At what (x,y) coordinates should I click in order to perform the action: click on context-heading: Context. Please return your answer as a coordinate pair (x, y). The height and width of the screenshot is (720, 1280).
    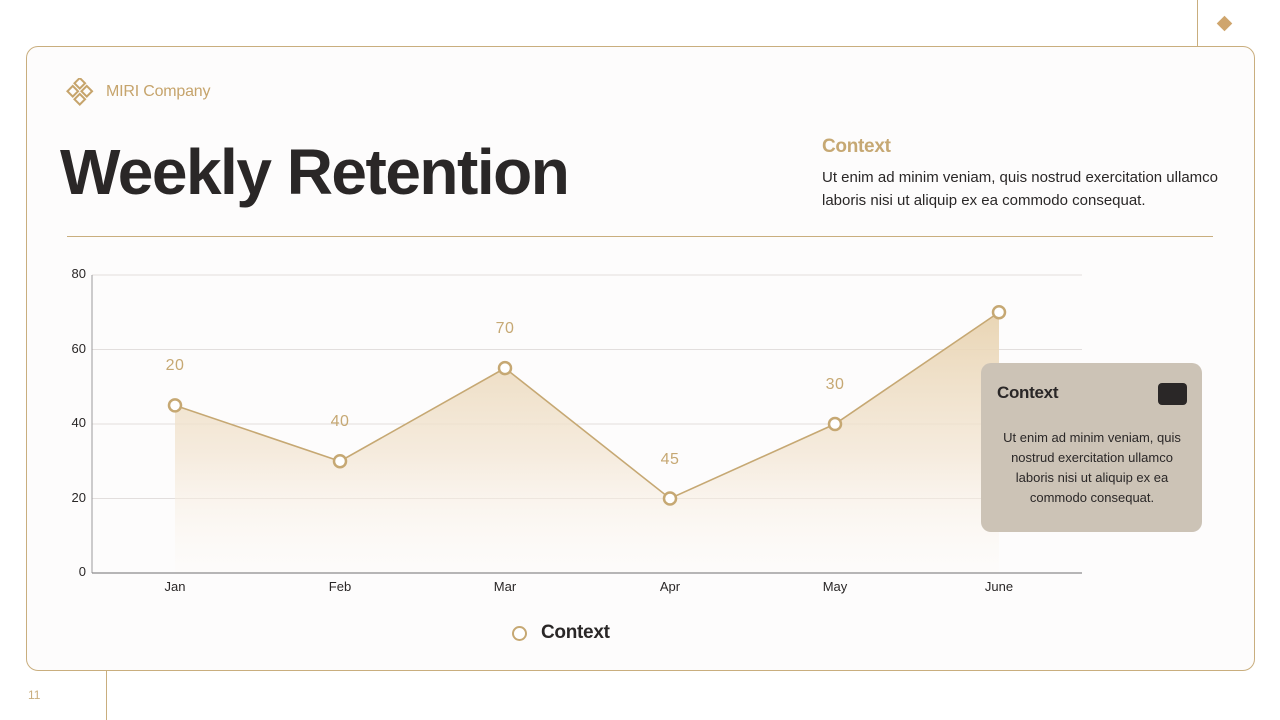
    Looking at the image, I should click on (856, 146).